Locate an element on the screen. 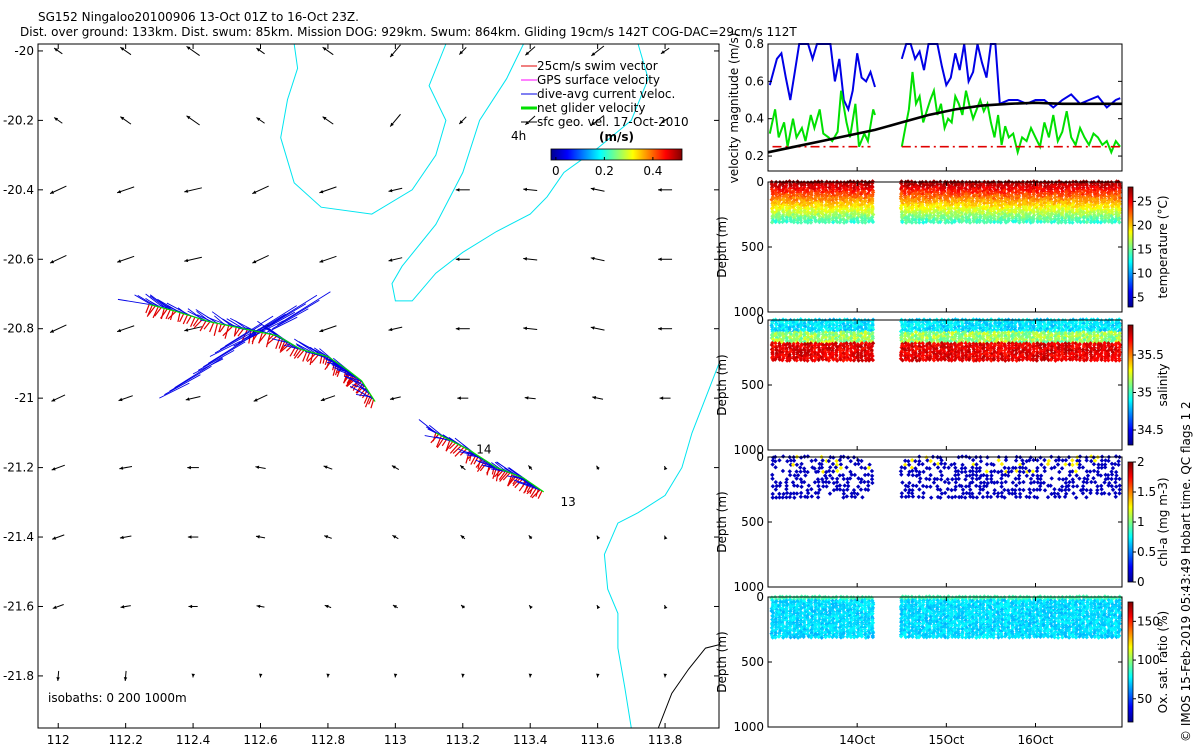  profile-colorbar-label: temperature (°C) is located at coordinates (1163, 247).